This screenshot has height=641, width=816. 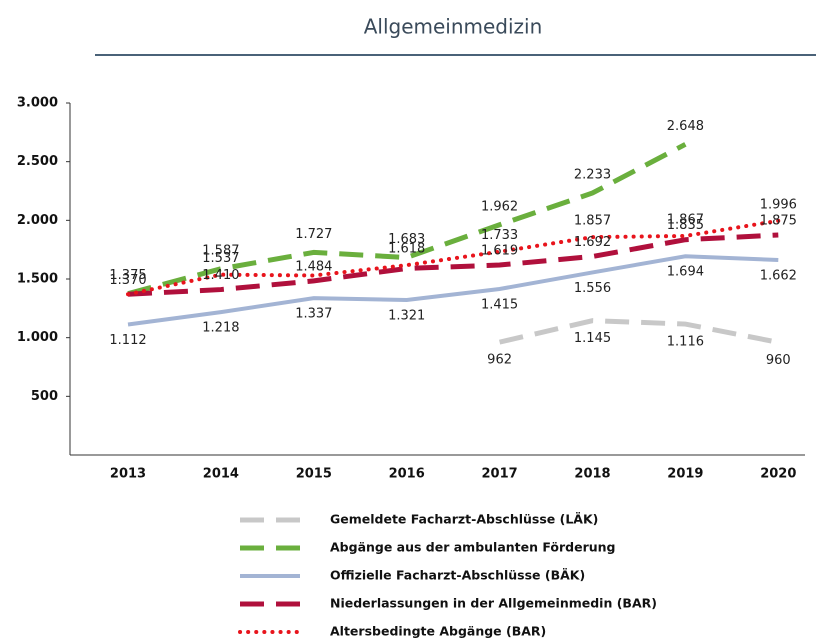 What do you see at coordinates (127, 280) in the screenshot?
I see `data-label: 1.370` at bounding box center [127, 280].